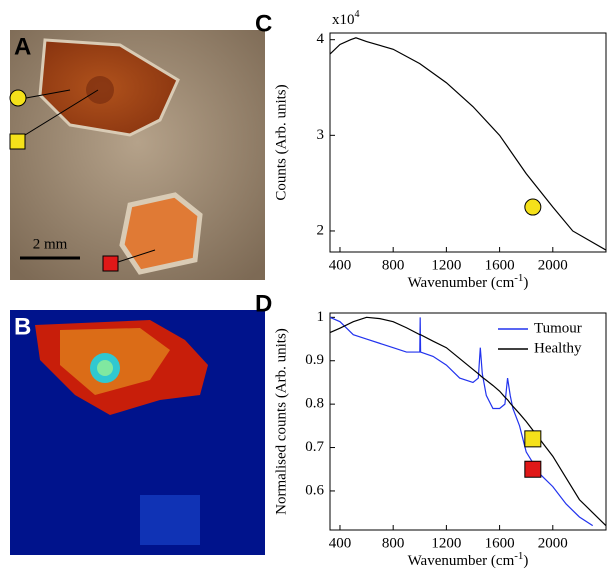 This screenshot has height=580, width=610. Describe the element at coordinates (263, 303) in the screenshot. I see `panel-label: D` at that location.